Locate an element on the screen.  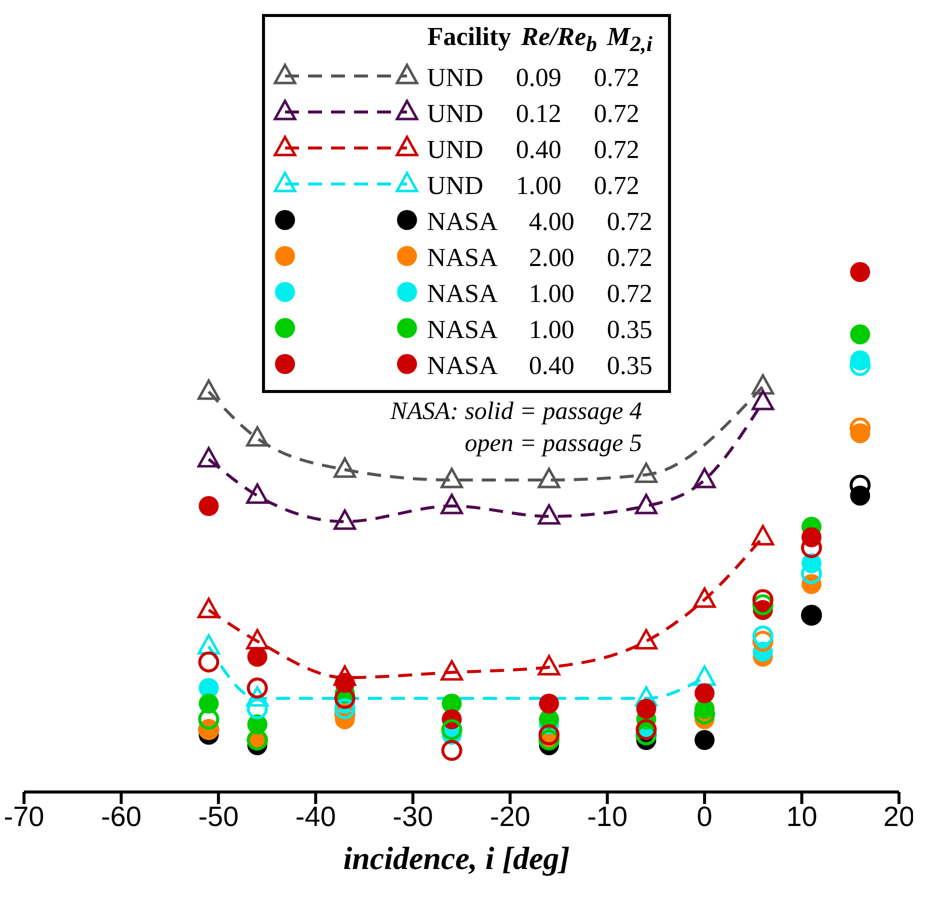
legend-label: UND 1.00 0.72 is located at coordinates (533, 185).